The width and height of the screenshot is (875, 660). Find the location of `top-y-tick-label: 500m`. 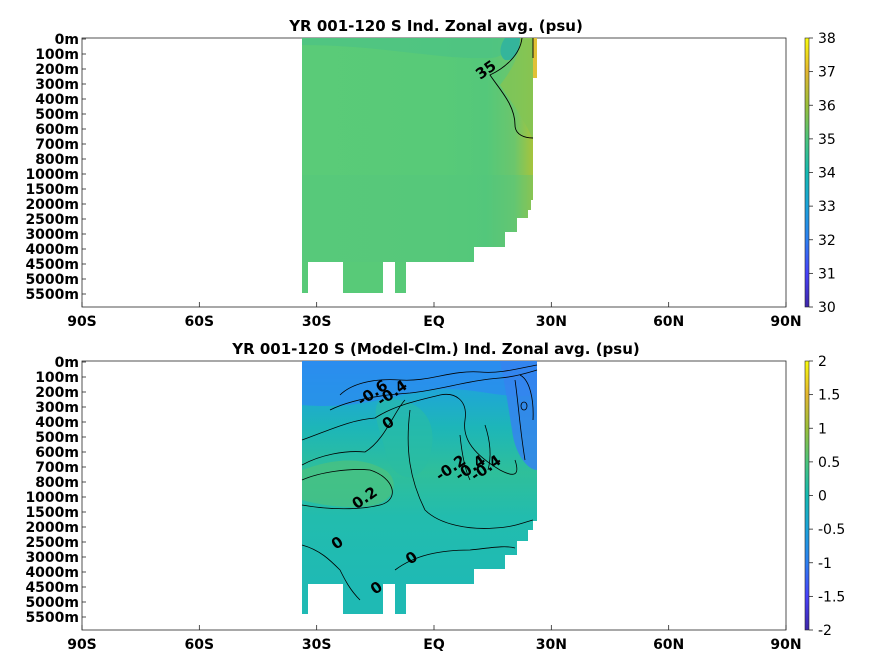

top-y-tick-label: 500m is located at coordinates (57, 115).